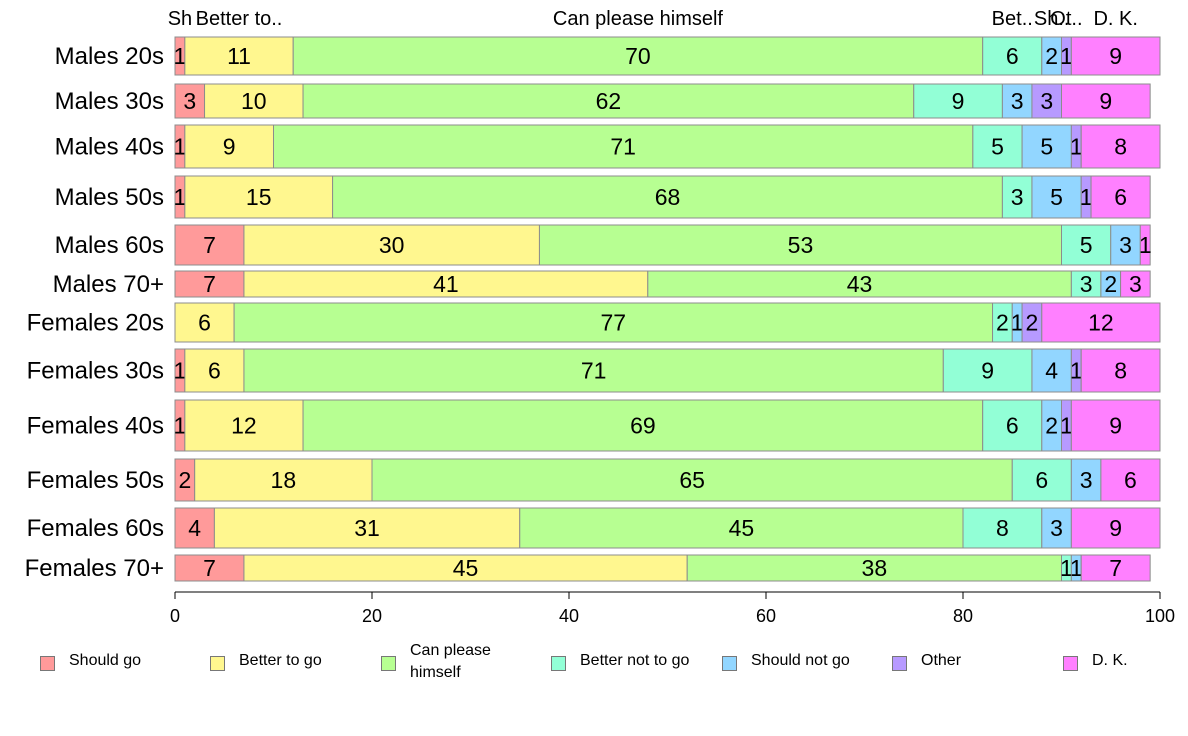 Image resolution: width=1188 pixels, height=736 pixels. Describe the element at coordinates (1076, 568) in the screenshot. I see `data-label-should-not-go-females-70: 1` at that location.